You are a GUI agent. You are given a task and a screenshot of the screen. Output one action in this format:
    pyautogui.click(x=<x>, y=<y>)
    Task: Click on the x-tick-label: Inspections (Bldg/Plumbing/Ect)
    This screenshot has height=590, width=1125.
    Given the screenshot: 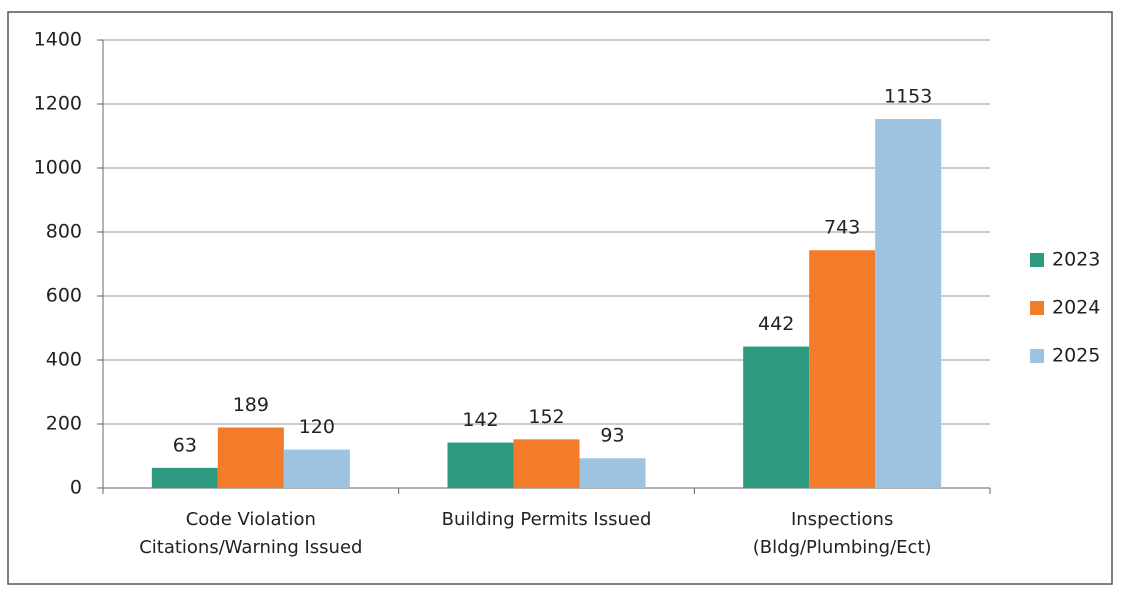 What is the action you would take?
    pyautogui.click(x=842, y=533)
    